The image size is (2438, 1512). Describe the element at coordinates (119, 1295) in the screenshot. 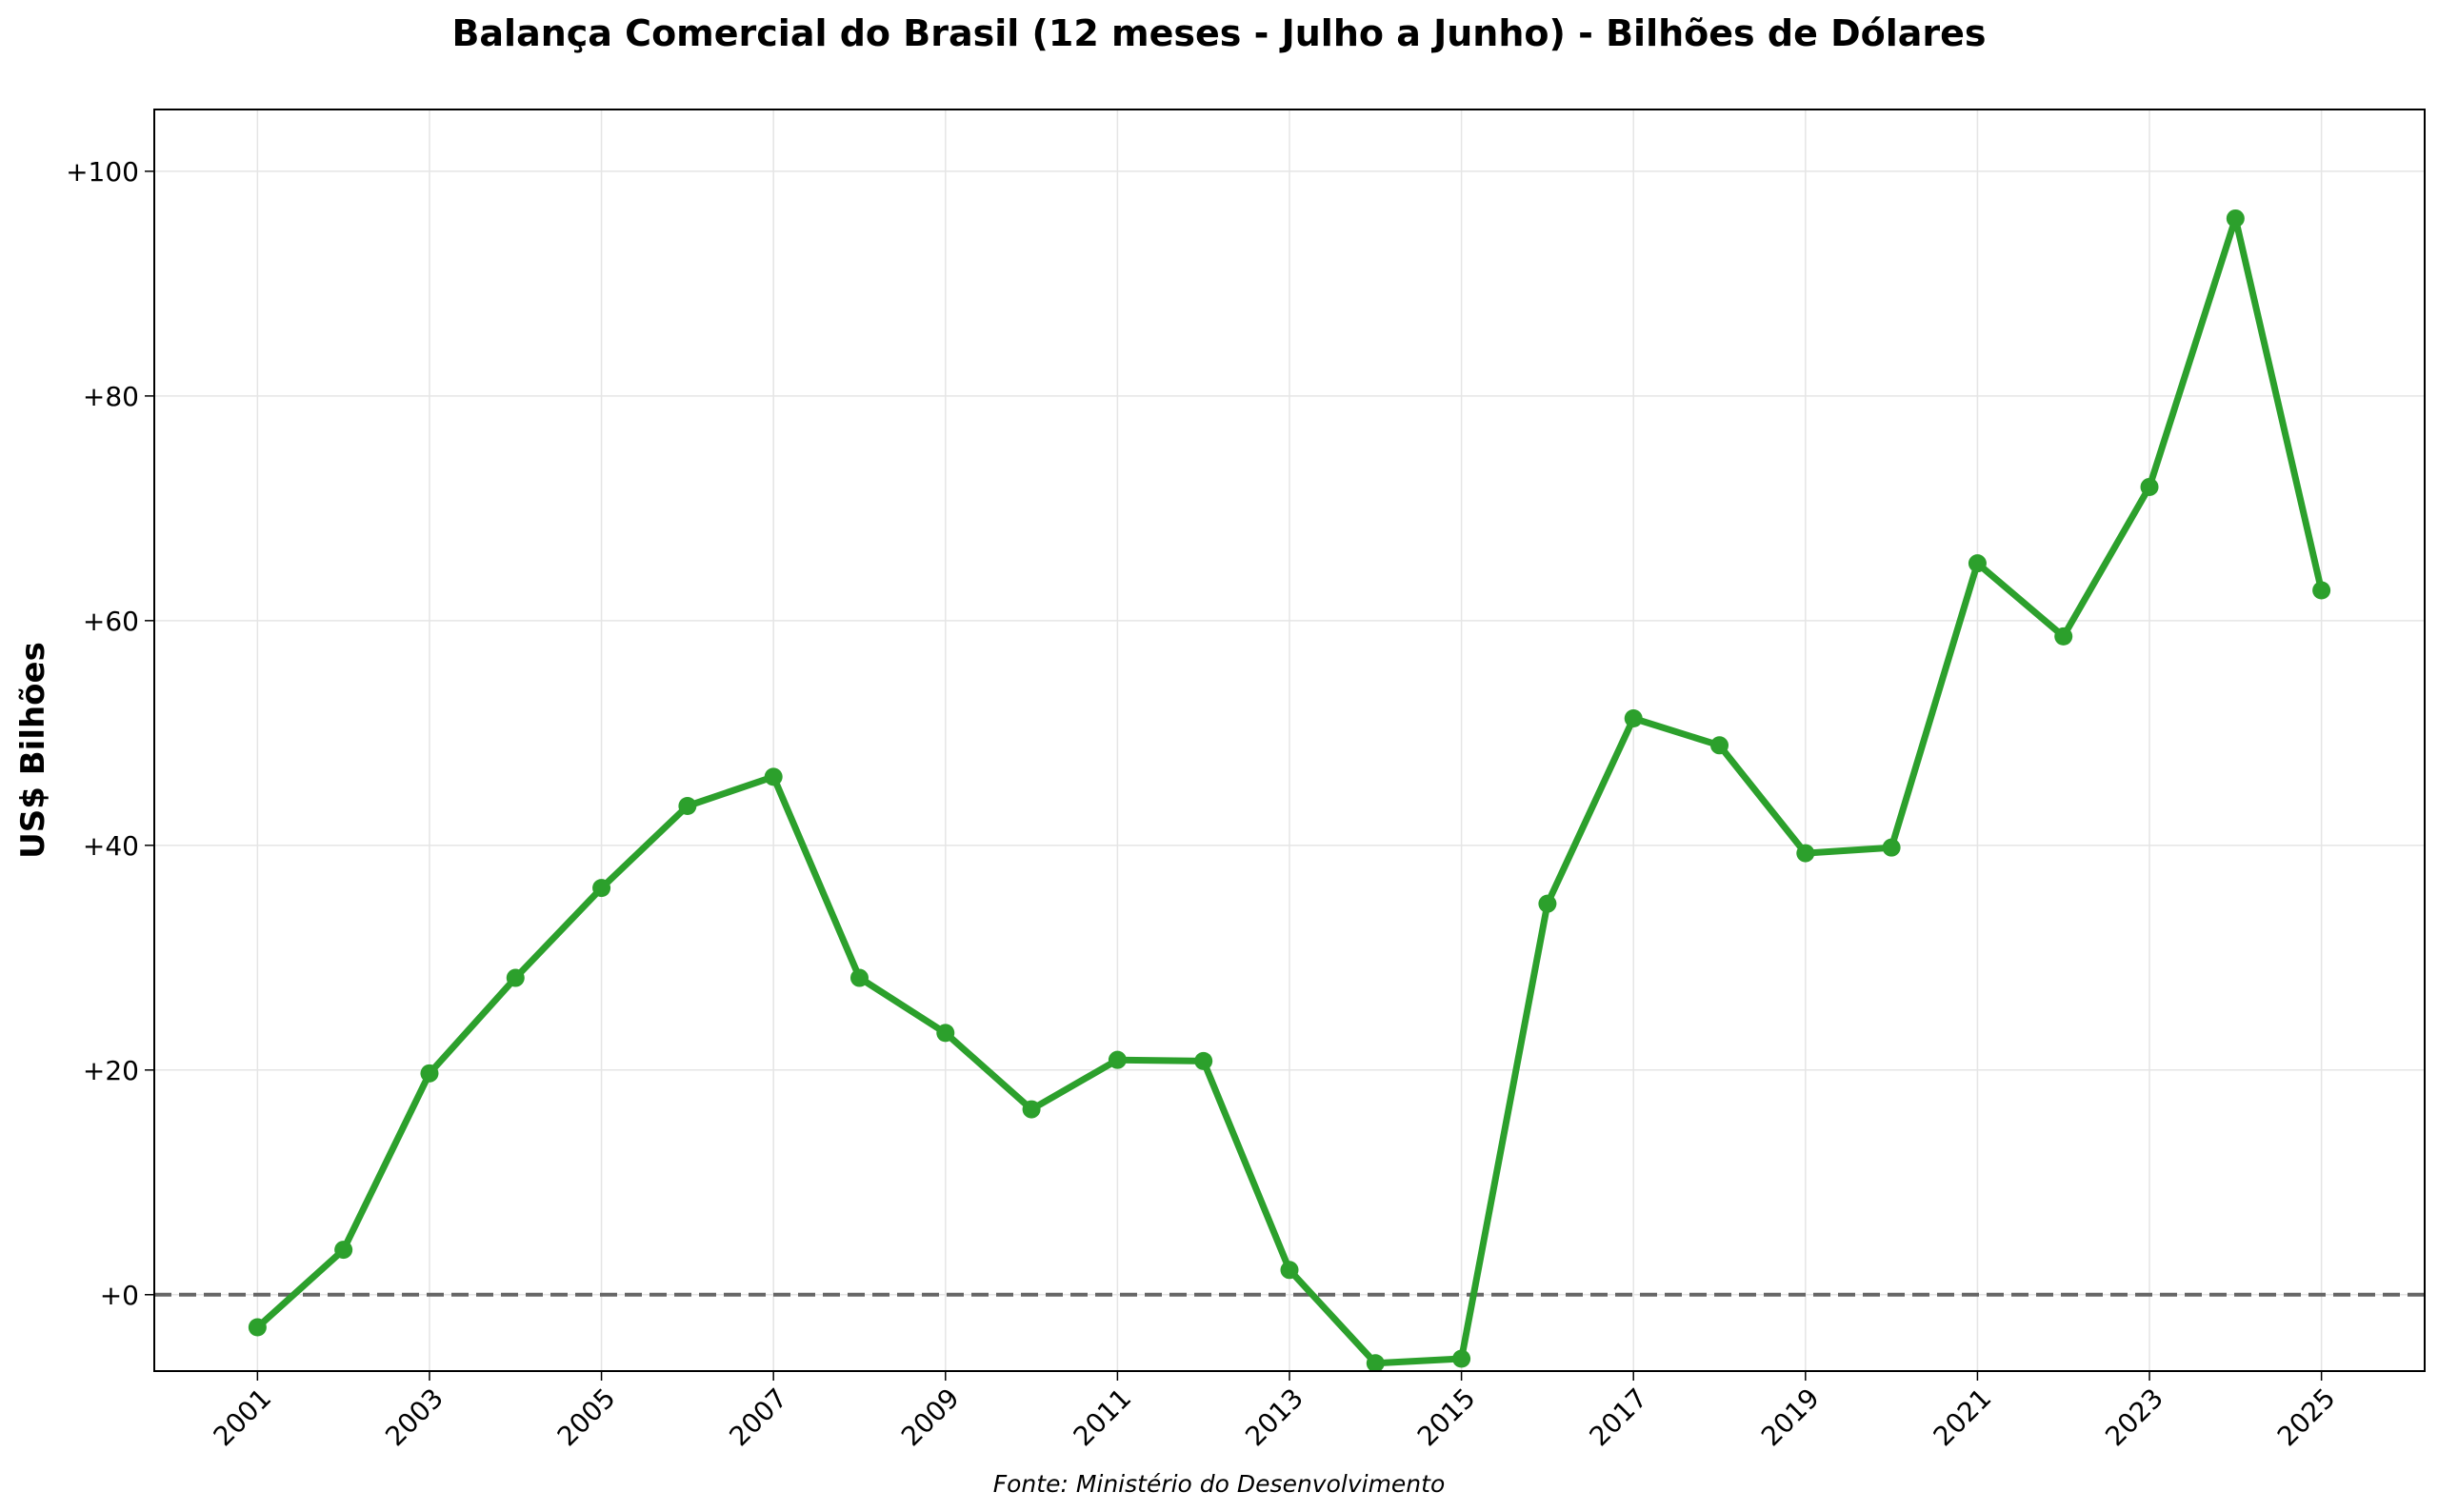

I see `y-tick-label: +0` at that location.